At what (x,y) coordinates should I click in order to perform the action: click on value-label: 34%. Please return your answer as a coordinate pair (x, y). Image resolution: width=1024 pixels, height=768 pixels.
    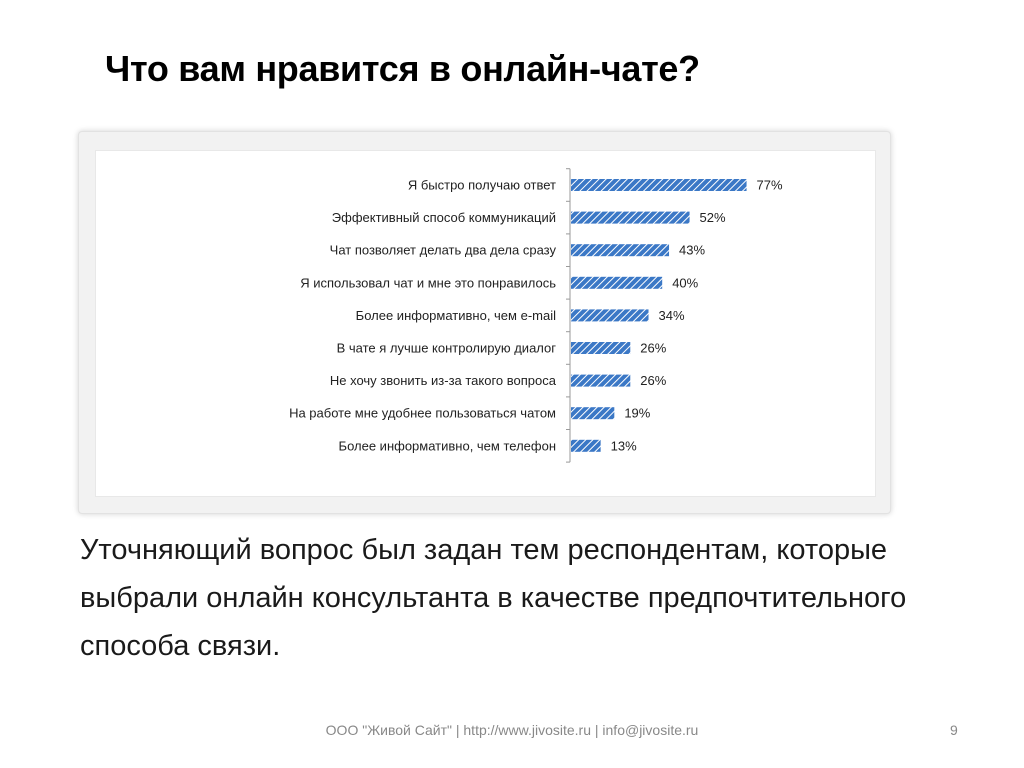
    Looking at the image, I should click on (672, 315).